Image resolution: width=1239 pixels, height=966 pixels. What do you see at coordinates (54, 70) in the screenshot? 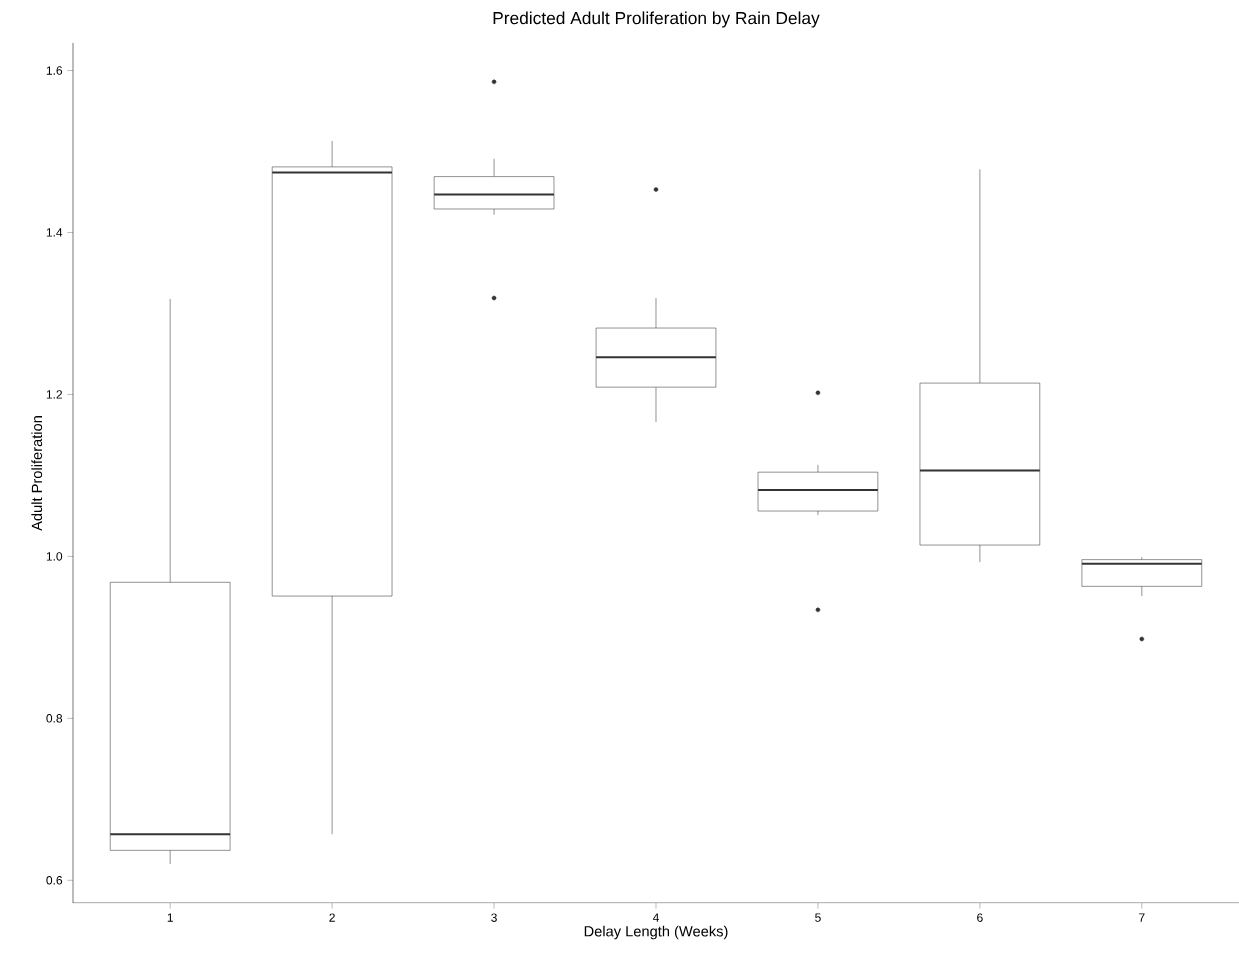
I see `y-tick-label: 1.6` at bounding box center [54, 70].